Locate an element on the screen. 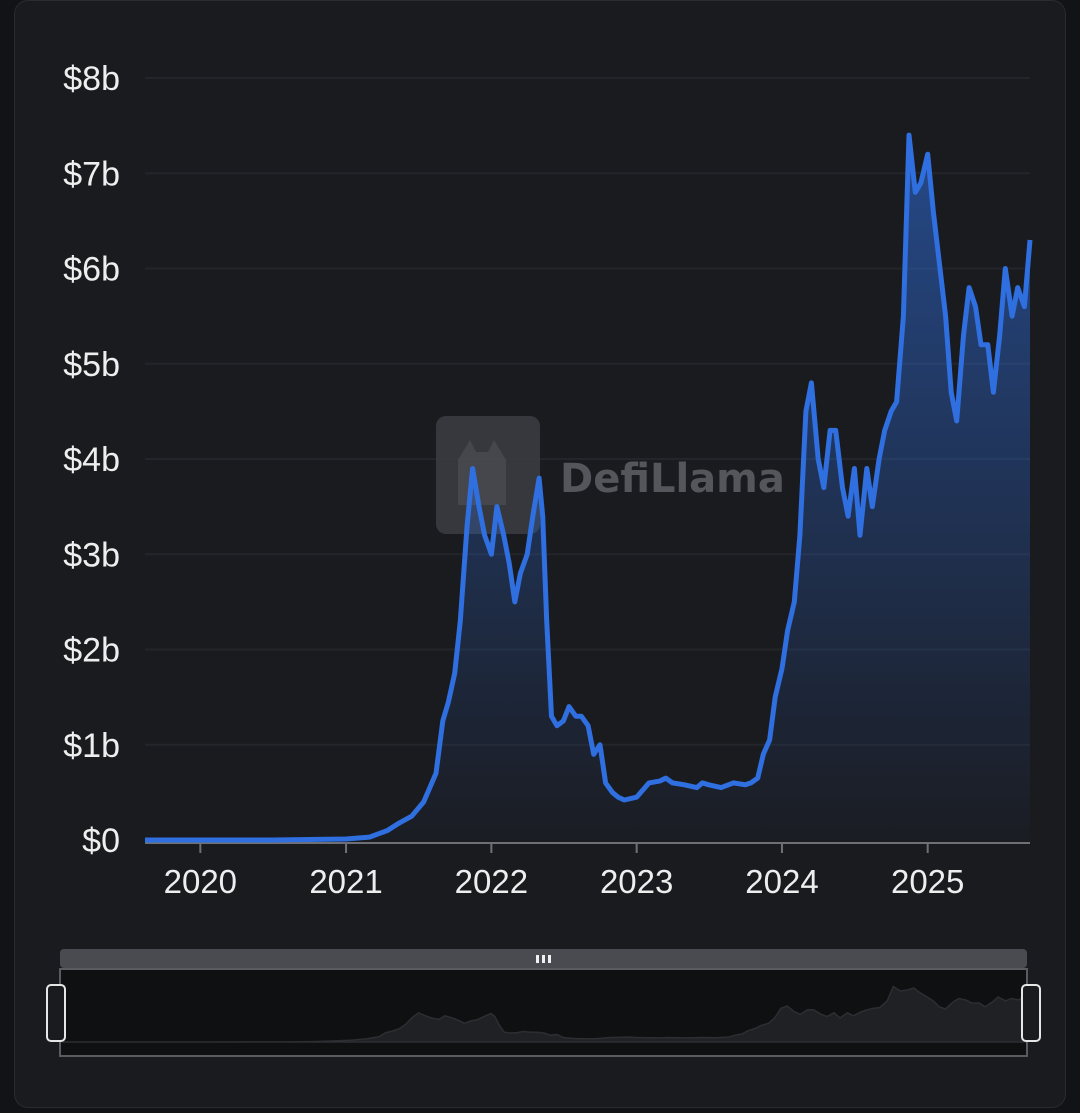 The width and height of the screenshot is (1080, 1113). range-selector is located at coordinates (543, 1003).